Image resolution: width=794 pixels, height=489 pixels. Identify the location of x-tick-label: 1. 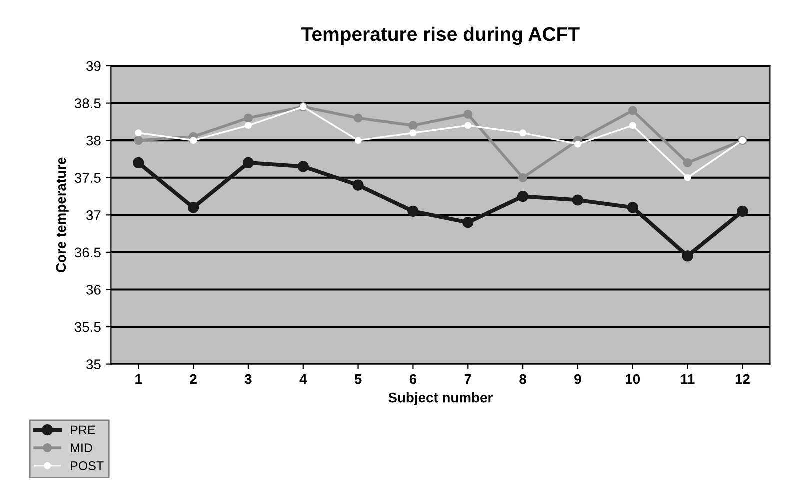
(139, 379).